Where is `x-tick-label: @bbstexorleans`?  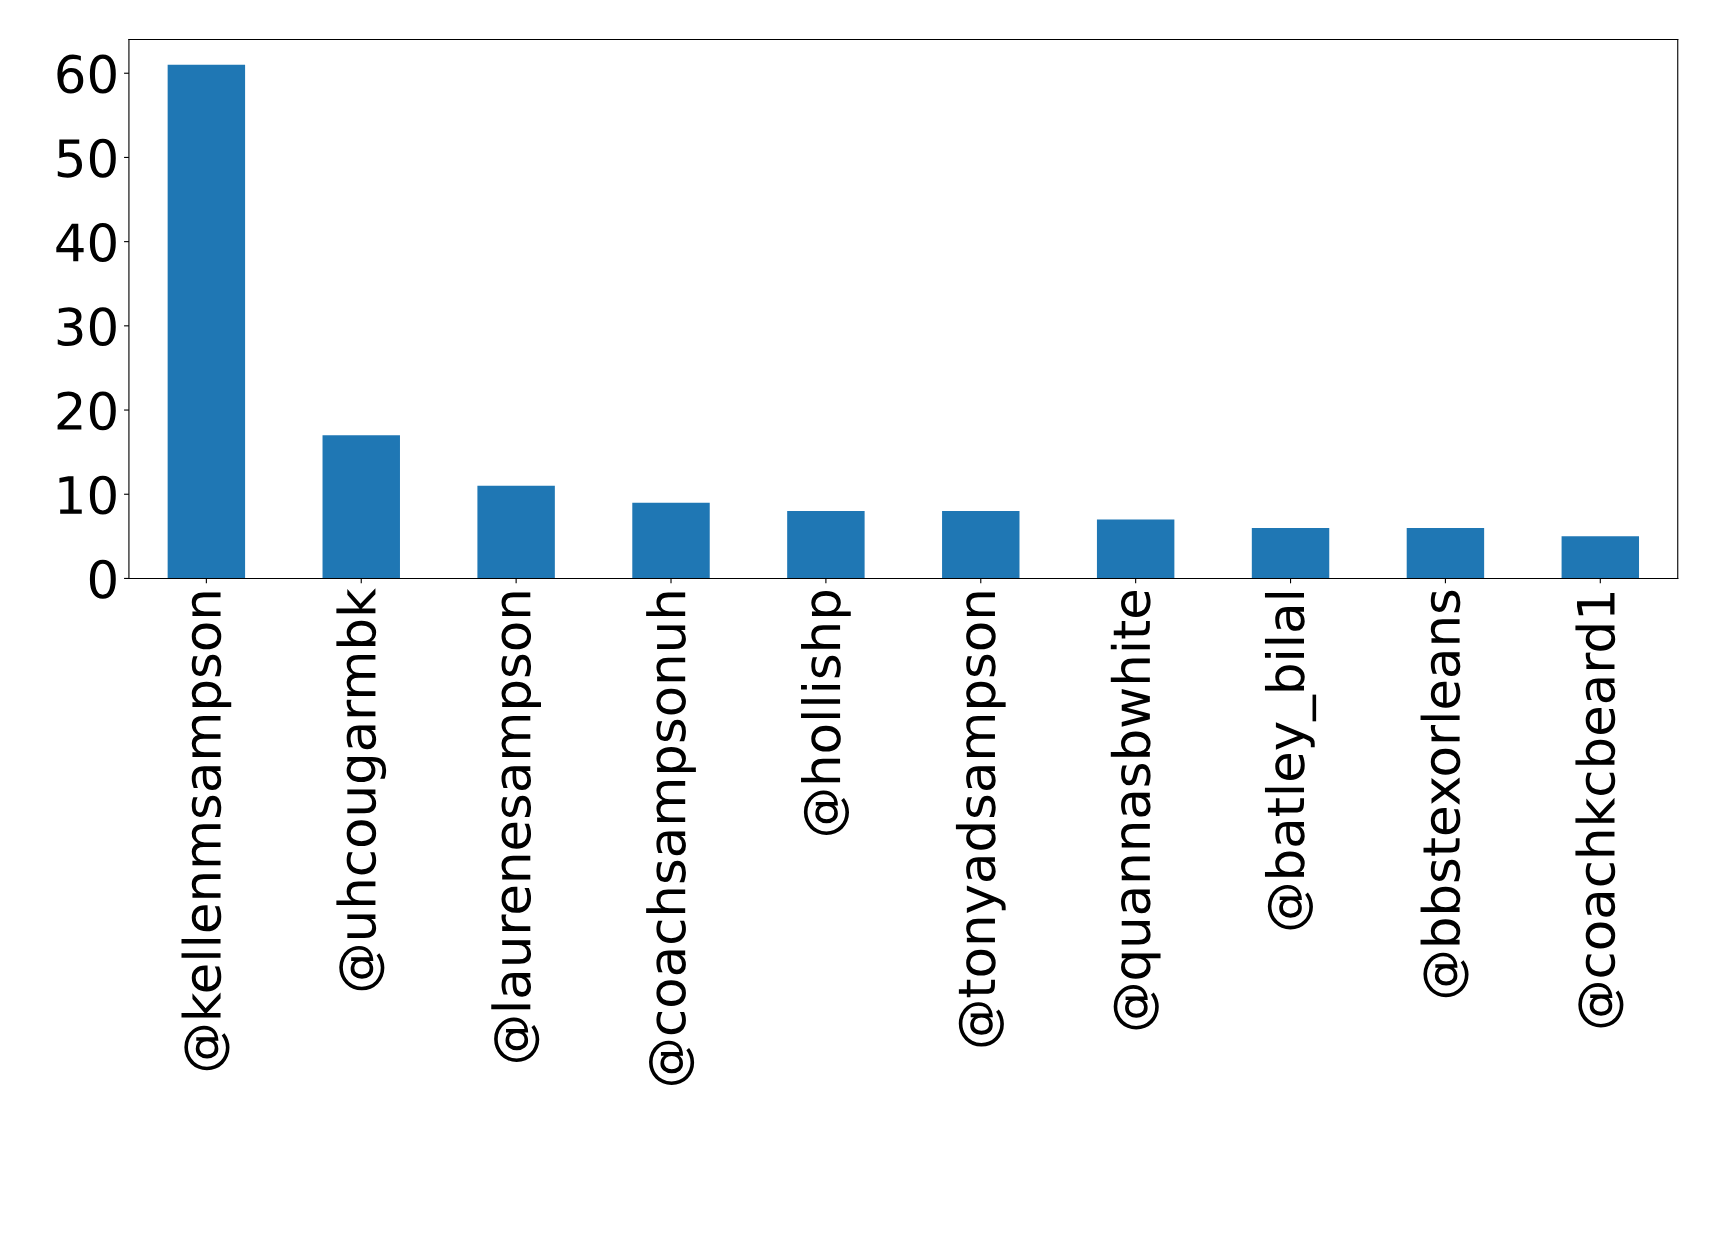 x-tick-label: @bbstexorleans is located at coordinates (1444, 794).